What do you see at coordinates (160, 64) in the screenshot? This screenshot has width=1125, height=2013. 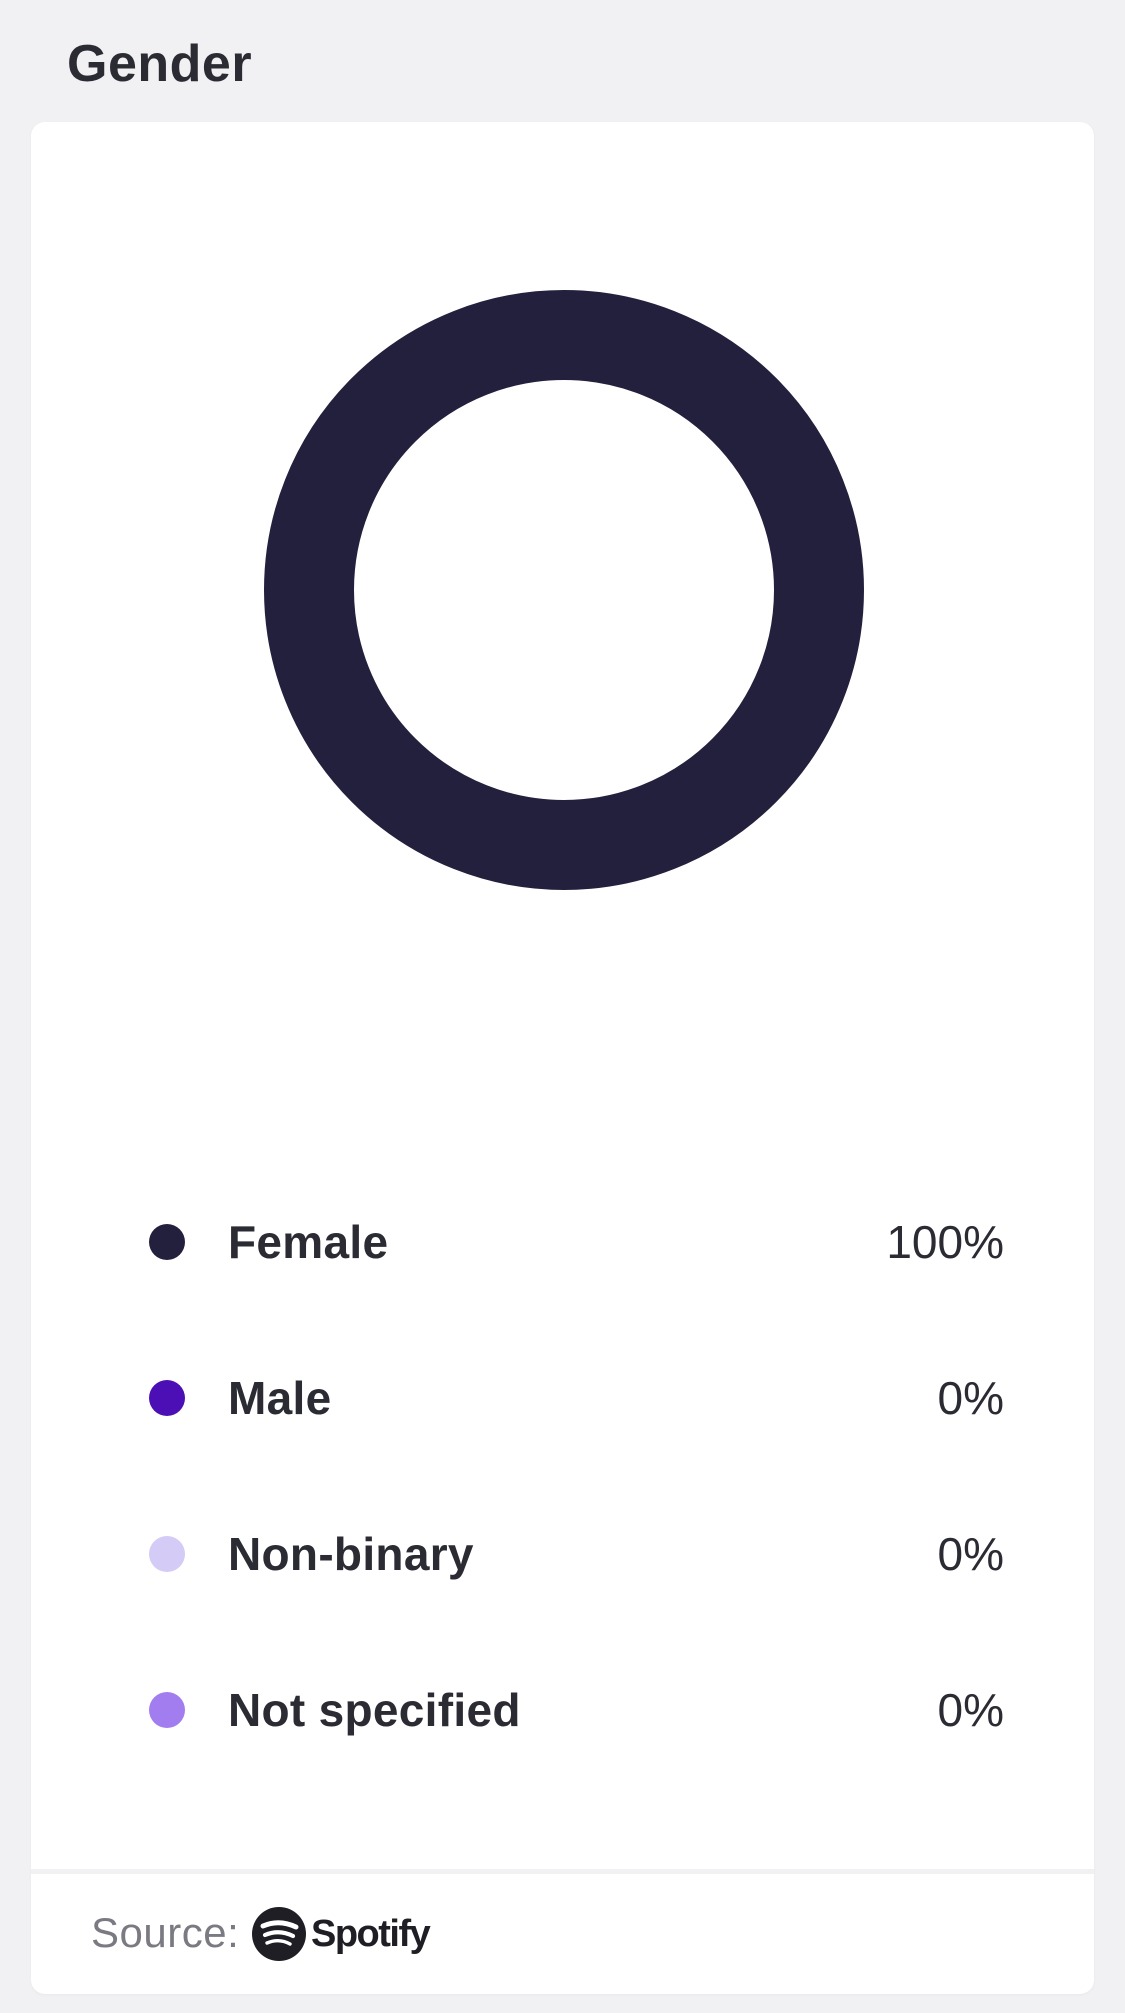 I see `section-title: Gender` at bounding box center [160, 64].